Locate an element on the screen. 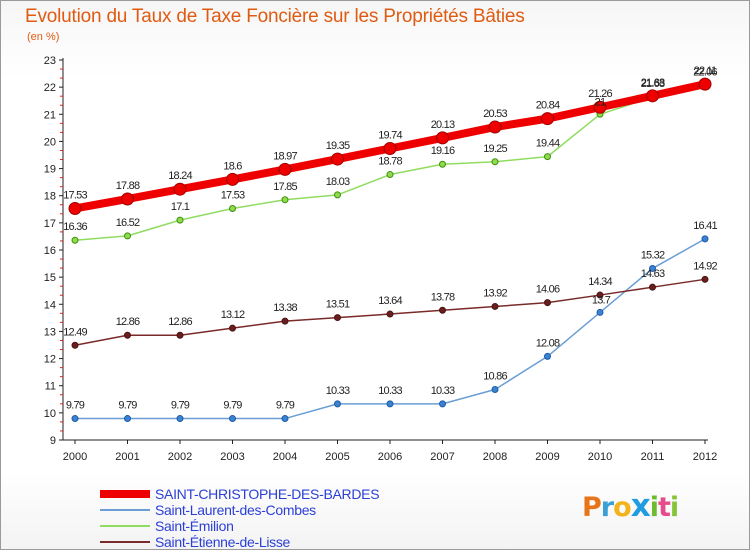 The width and height of the screenshot is (750, 550). data-label: 19.16 is located at coordinates (443, 151).